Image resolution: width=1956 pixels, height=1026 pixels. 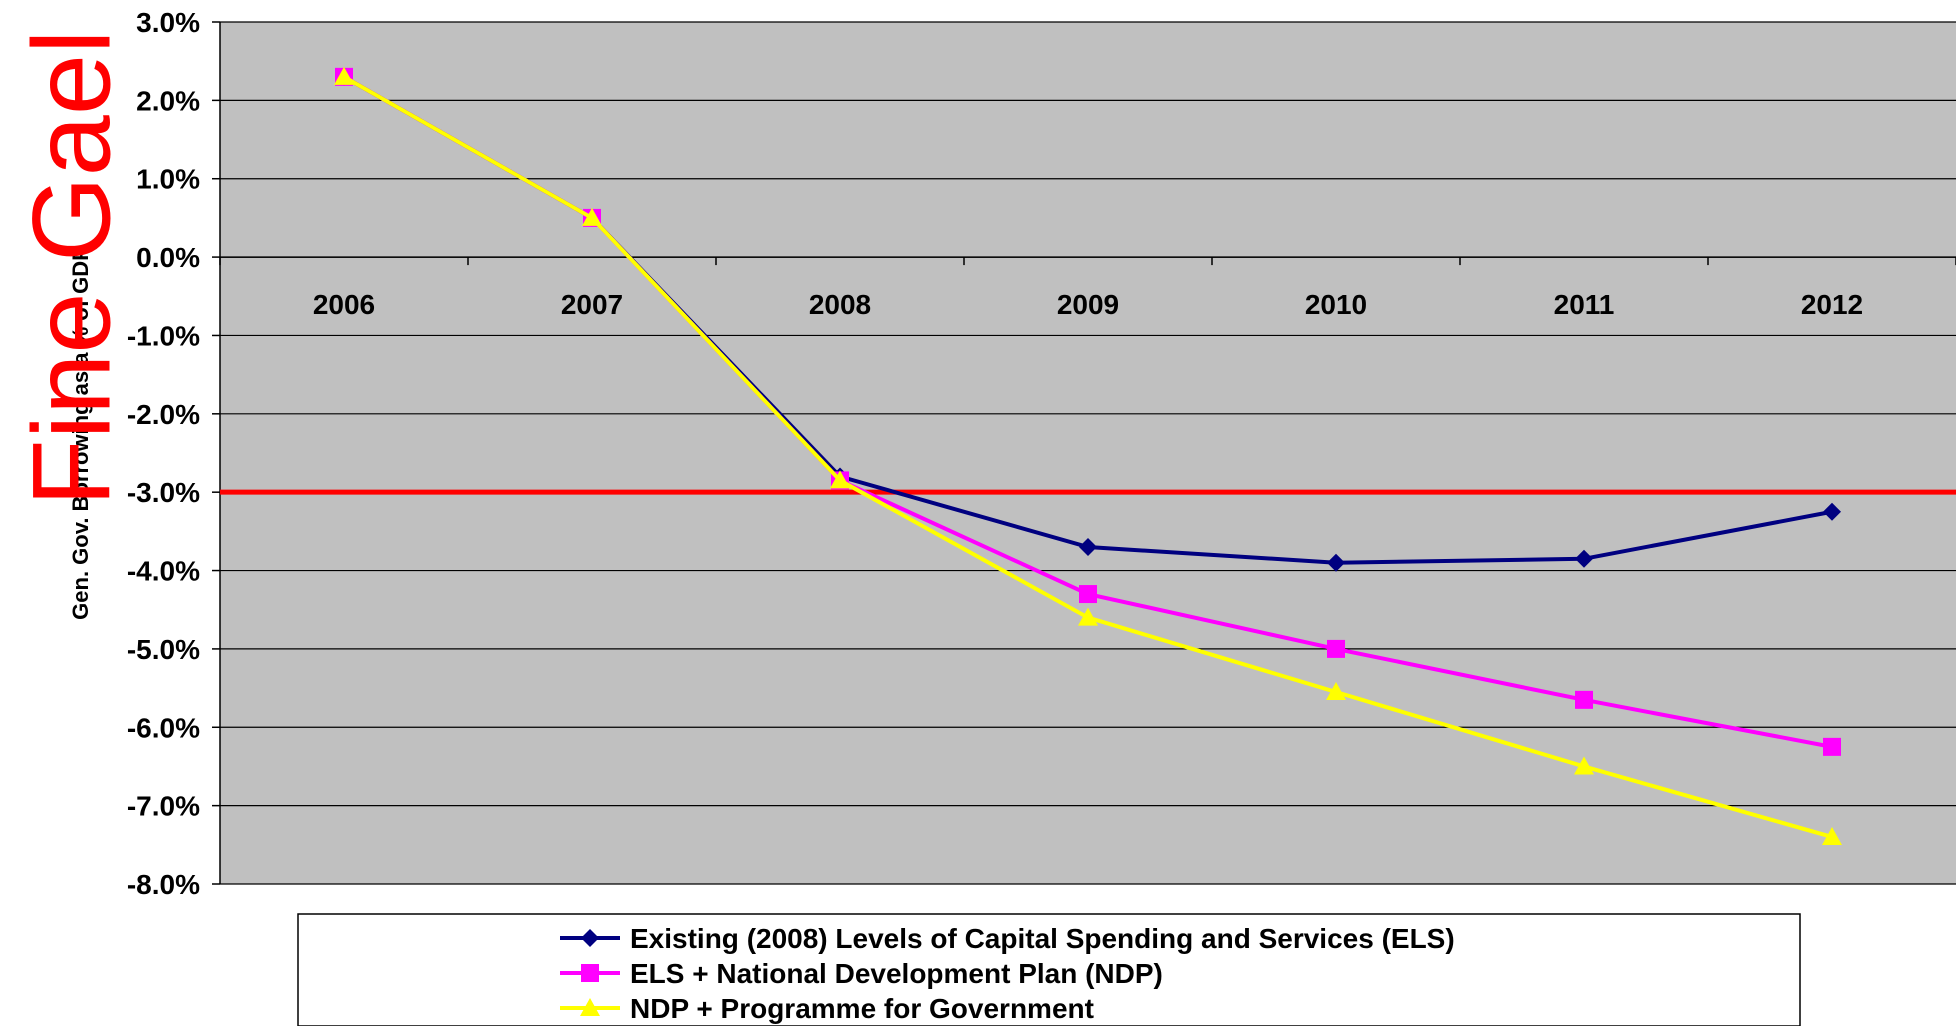 What do you see at coordinates (163, 492) in the screenshot?
I see `y-tick-label: -3.0%` at bounding box center [163, 492].